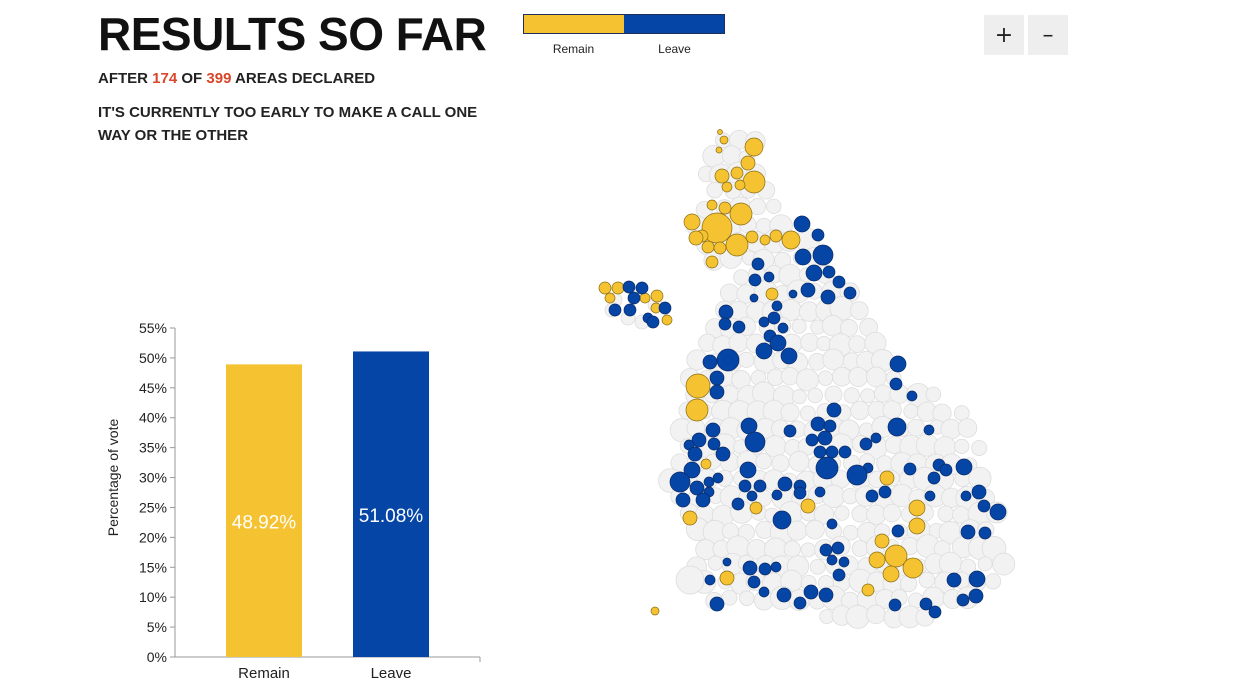 This screenshot has width=1236, height=695. What do you see at coordinates (1048, 35) in the screenshot?
I see `zoom-out-button: –` at bounding box center [1048, 35].